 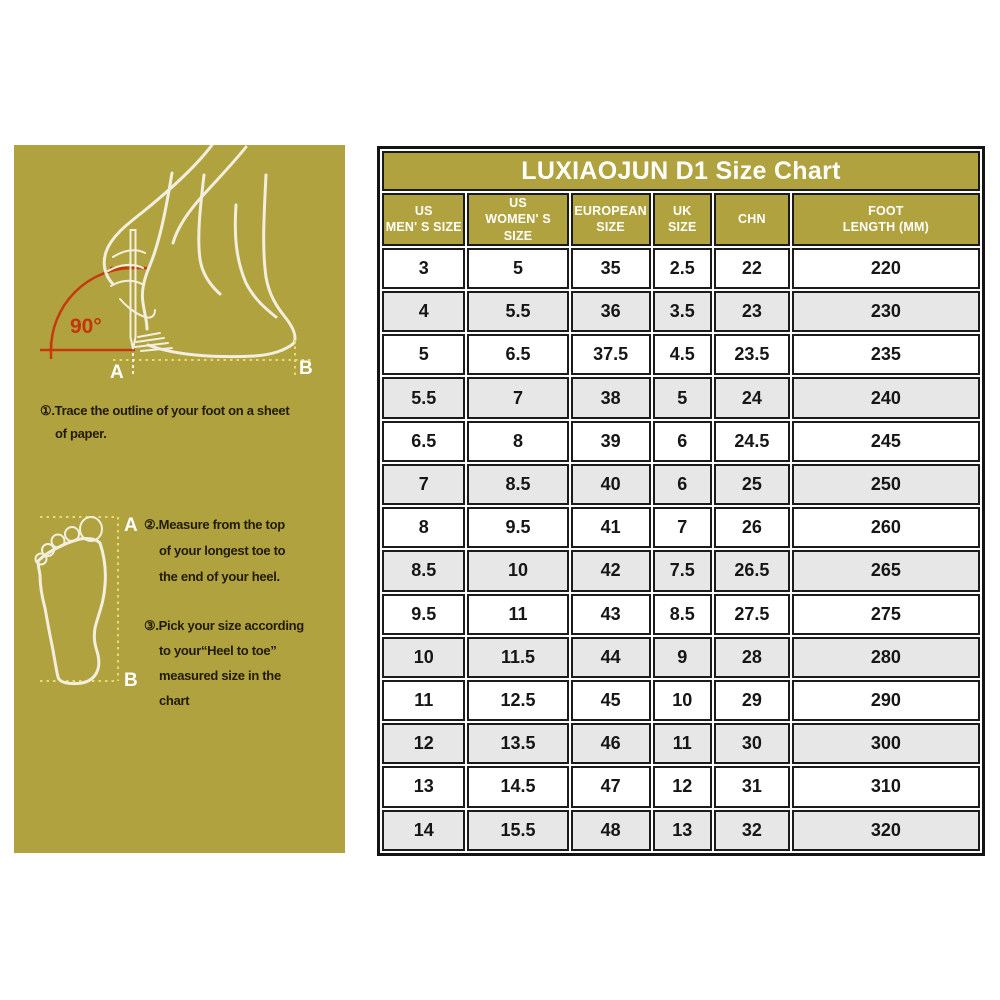 What do you see at coordinates (681, 571) in the screenshot?
I see `table-row: 8.5 10 42 7.5 26.5 265` at bounding box center [681, 571].